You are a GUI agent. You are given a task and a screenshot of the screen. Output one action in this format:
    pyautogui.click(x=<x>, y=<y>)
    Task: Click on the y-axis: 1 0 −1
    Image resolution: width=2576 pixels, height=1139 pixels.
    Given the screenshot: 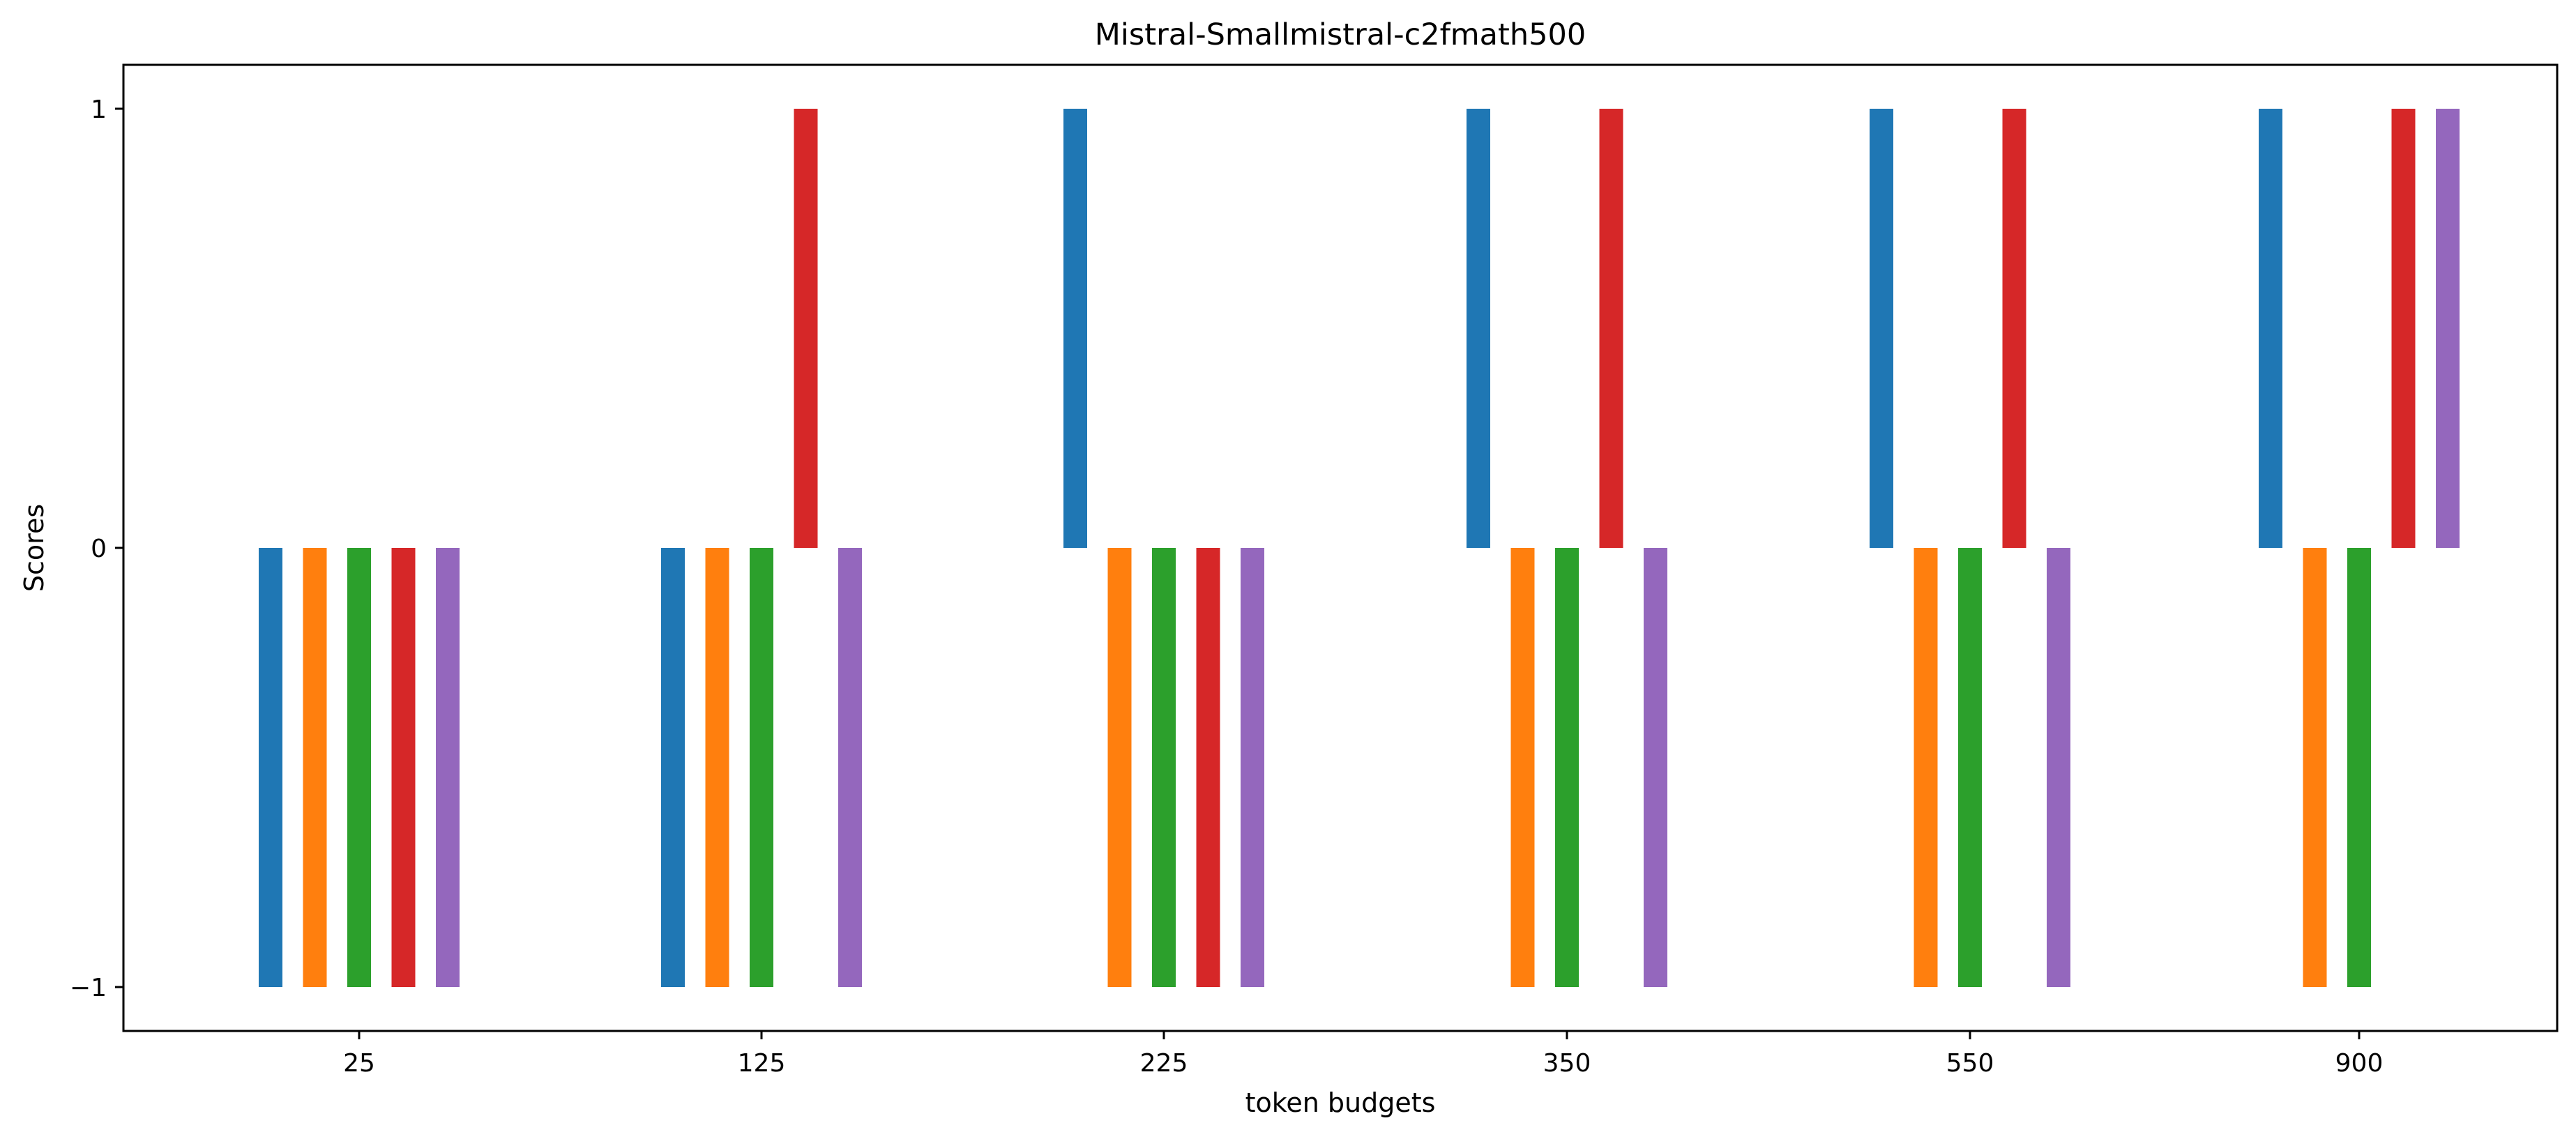 What is the action you would take?
    pyautogui.click(x=96, y=548)
    